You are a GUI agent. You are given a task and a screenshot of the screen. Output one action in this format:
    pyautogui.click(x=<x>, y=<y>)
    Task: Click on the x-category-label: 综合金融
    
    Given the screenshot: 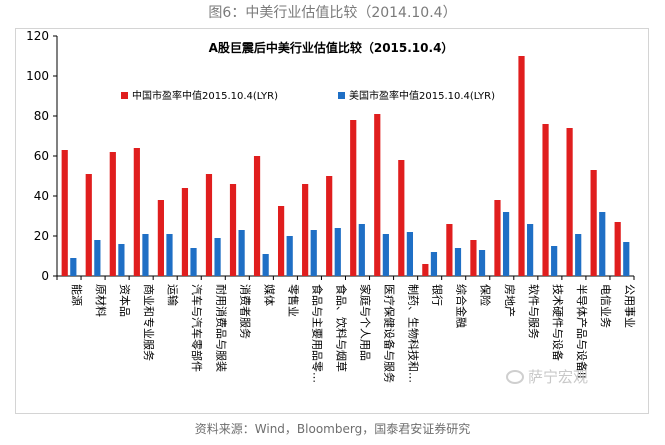 What is the action you would take?
    pyautogui.click(x=462, y=306)
    